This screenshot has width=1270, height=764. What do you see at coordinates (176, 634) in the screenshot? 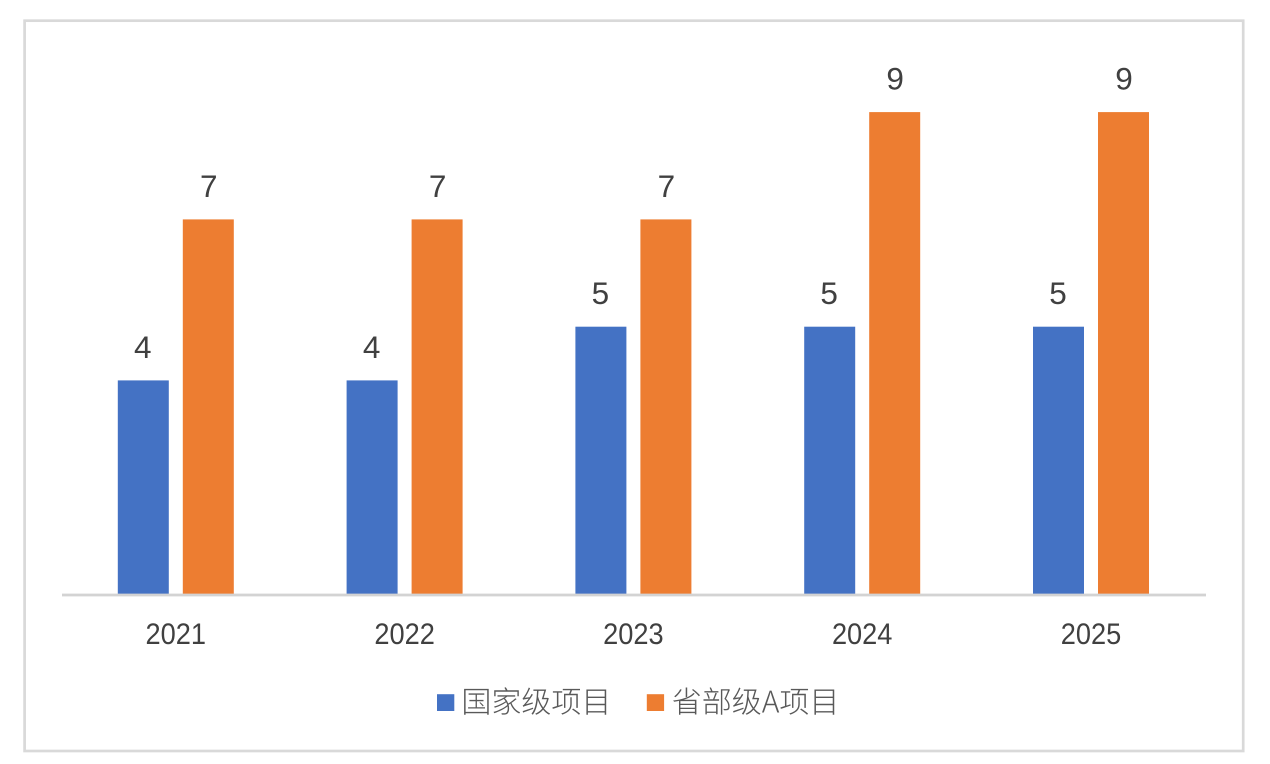
I see `svg-text: 2021` at bounding box center [176, 634].